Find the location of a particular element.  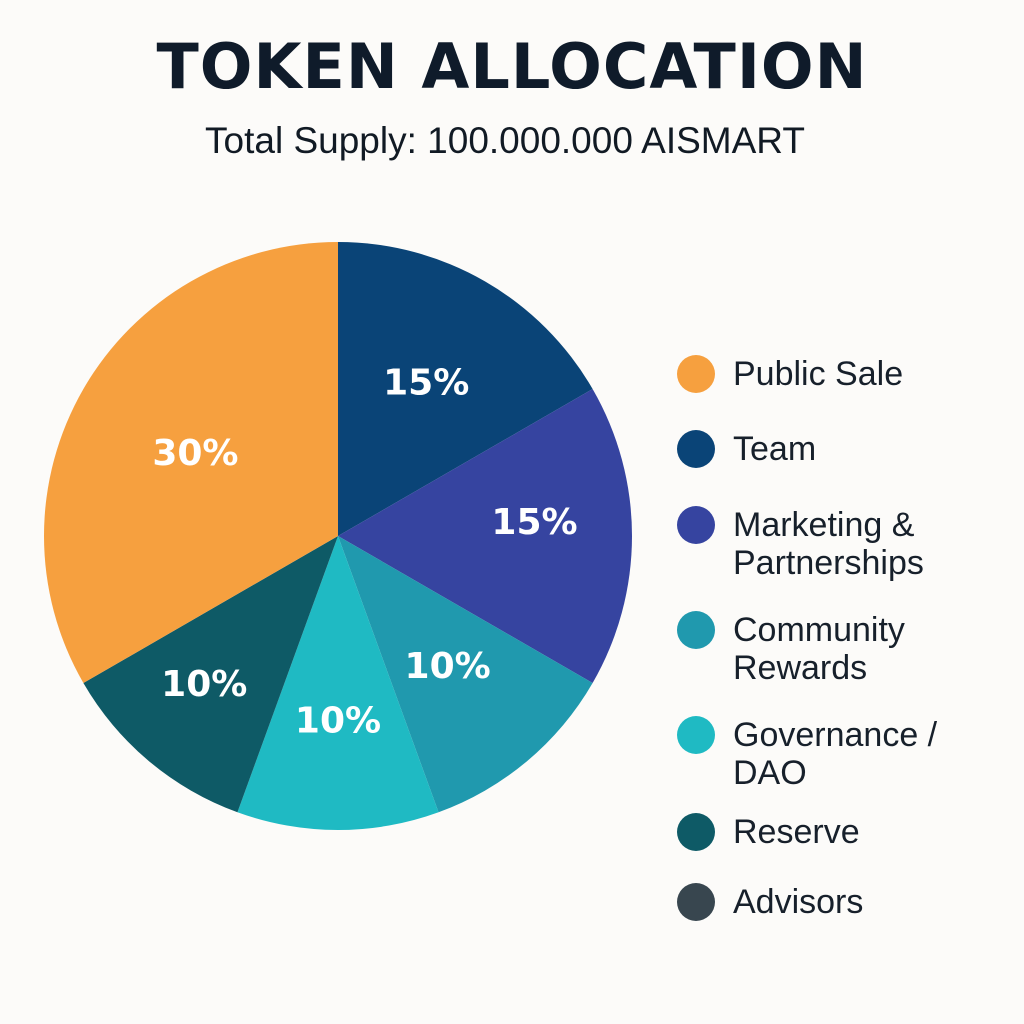

pie-slice-reserve is located at coordinates (210, 674).